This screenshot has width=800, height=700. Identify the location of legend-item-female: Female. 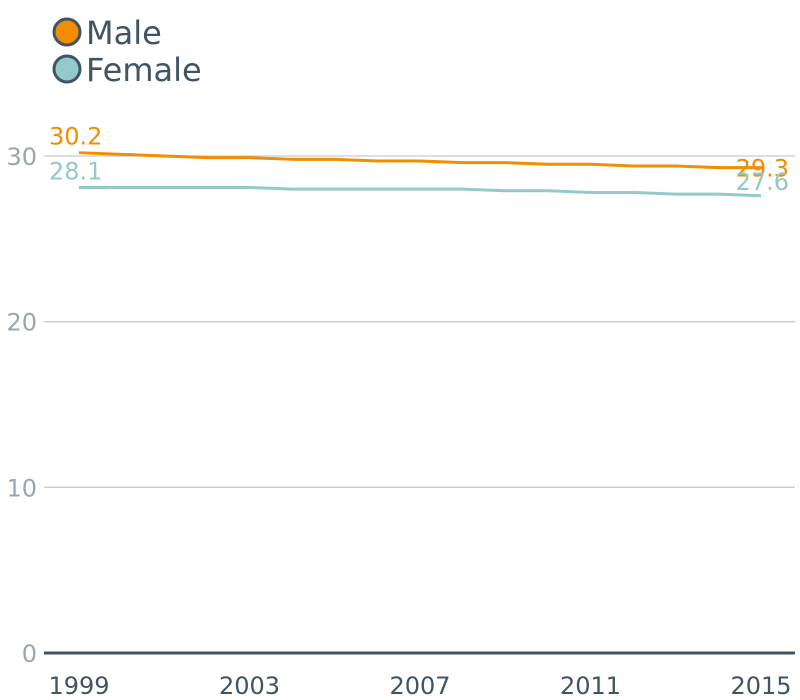
(127, 70).